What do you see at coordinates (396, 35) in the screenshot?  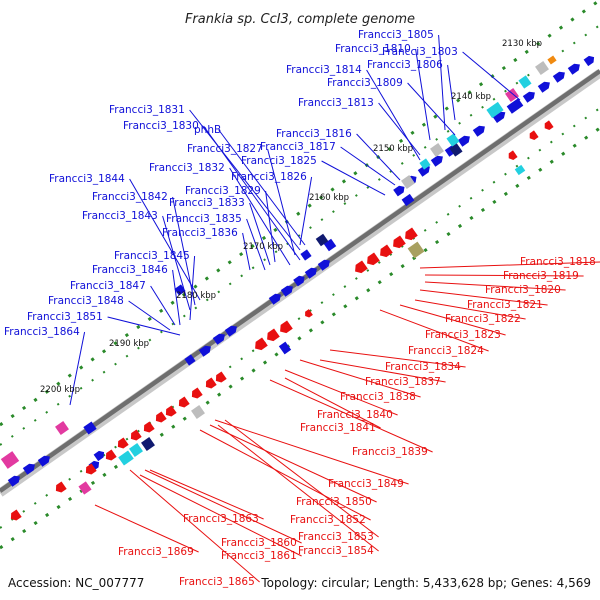 I see `forward-gene-label: Francci3_1805` at bounding box center [396, 35].